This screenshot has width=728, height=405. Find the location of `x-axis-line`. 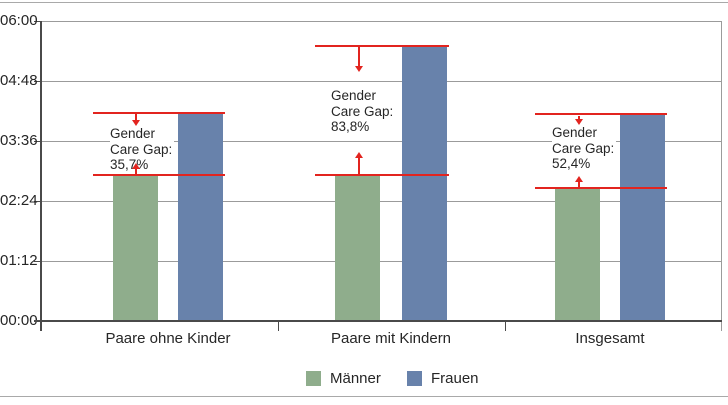

x-axis-line is located at coordinates (378, 321).